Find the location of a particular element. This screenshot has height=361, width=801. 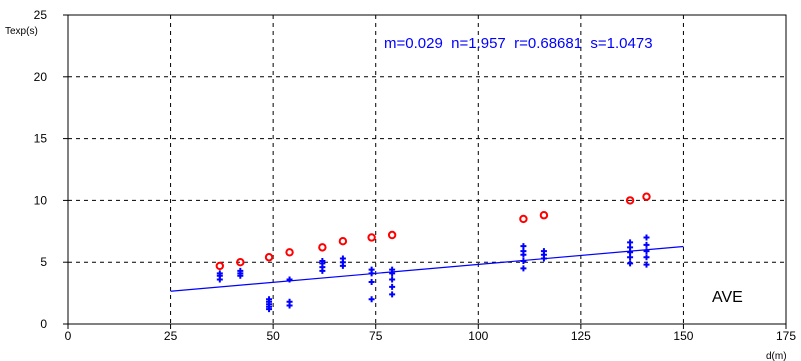

x-tick-label: 75 is located at coordinates (376, 336).